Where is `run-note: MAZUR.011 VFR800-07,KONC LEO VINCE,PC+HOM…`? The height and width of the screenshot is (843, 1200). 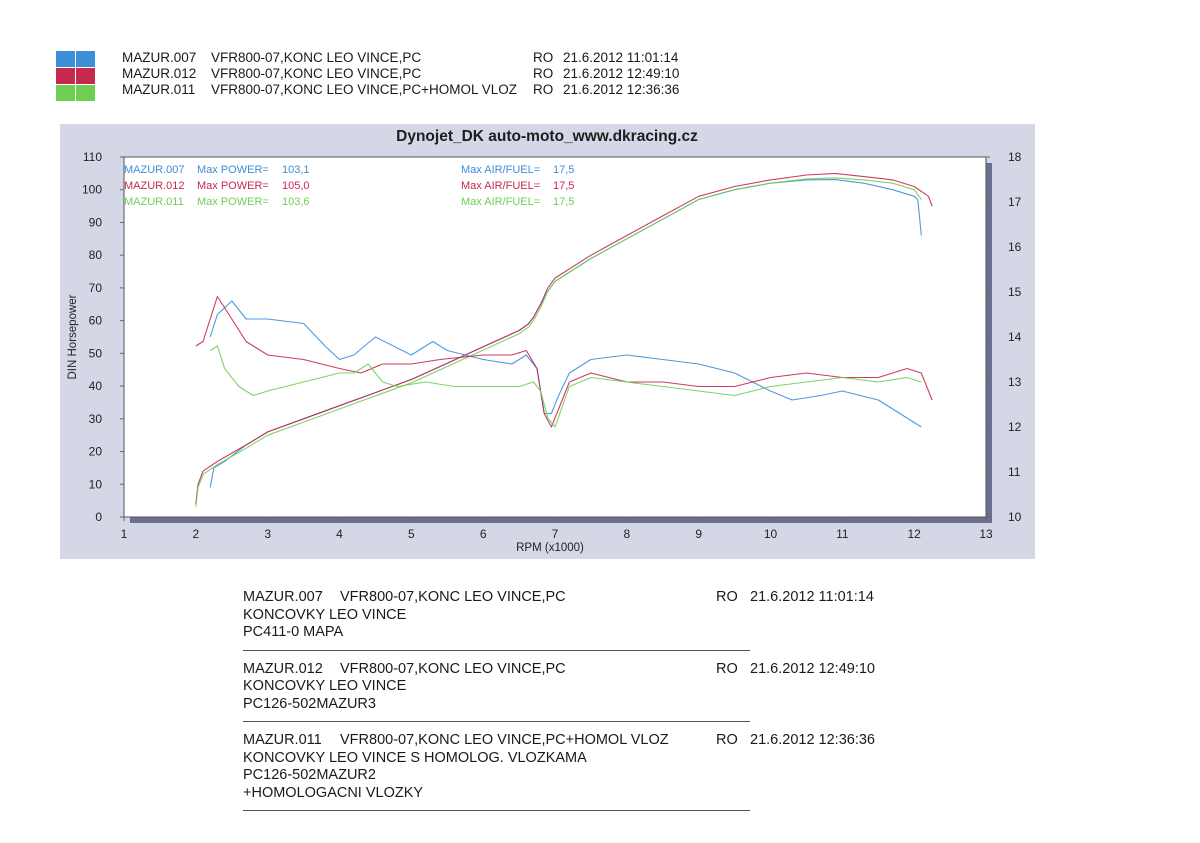 run-note: MAZUR.011 VFR800-07,KONC LEO VINCE,PC+HOM… is located at coordinates (559, 771).